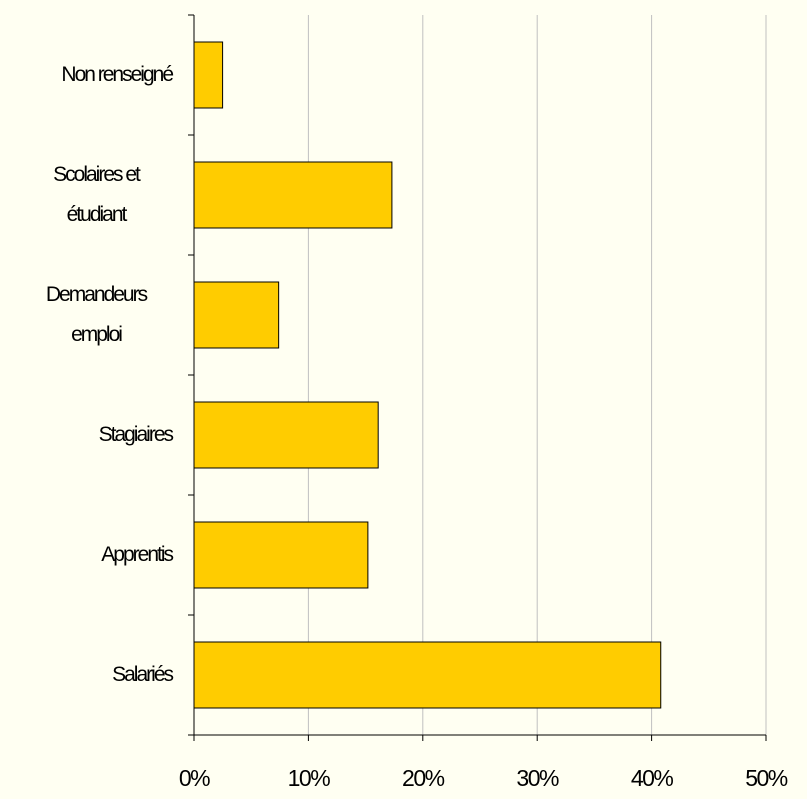 The image size is (807, 799). I want to click on y-tick-label: Stagiaires, so click(136, 434).